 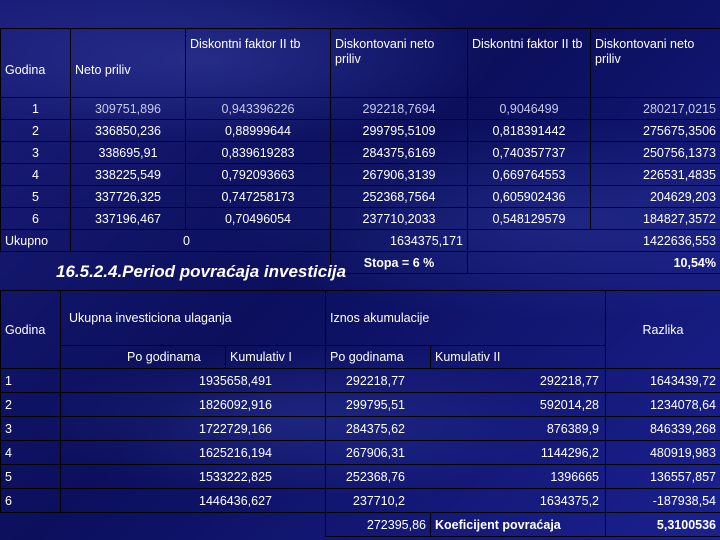 I want to click on discounted-net-cell: 275675,3506, so click(x=655, y=130).